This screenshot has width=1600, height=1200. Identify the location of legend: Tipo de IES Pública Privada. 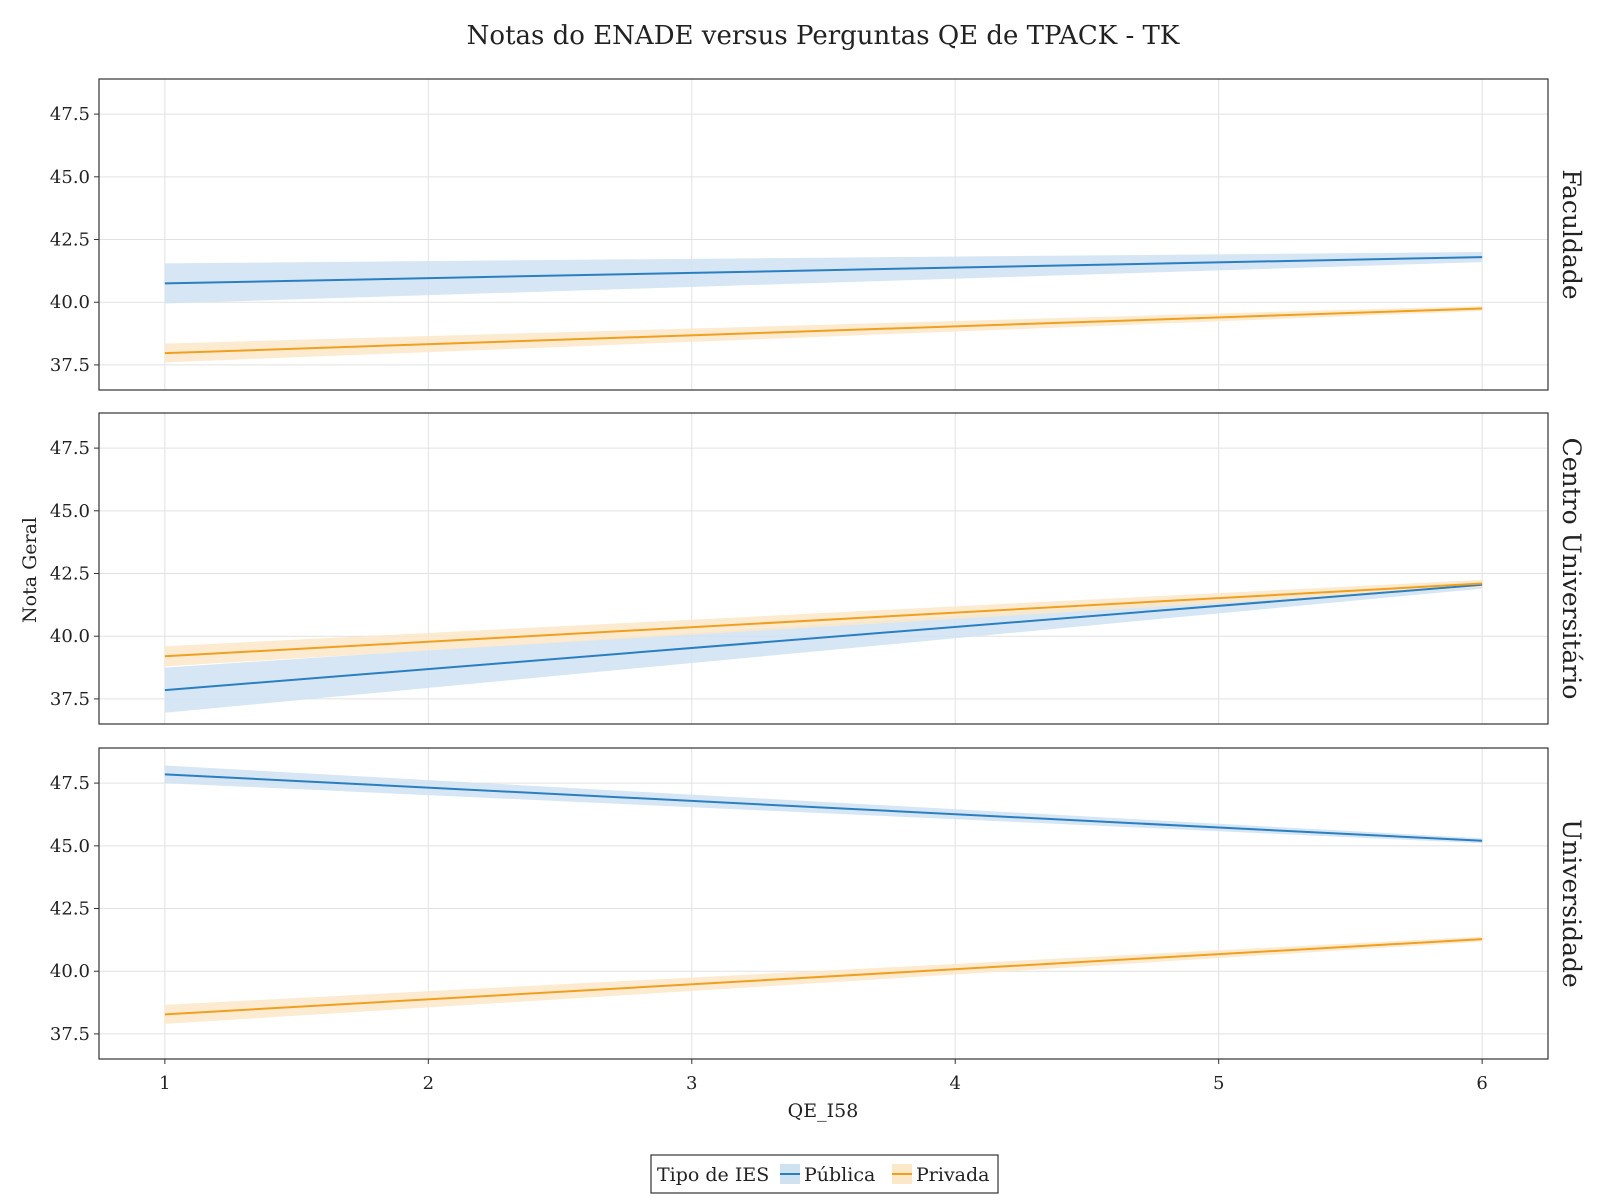
(824, 1174).